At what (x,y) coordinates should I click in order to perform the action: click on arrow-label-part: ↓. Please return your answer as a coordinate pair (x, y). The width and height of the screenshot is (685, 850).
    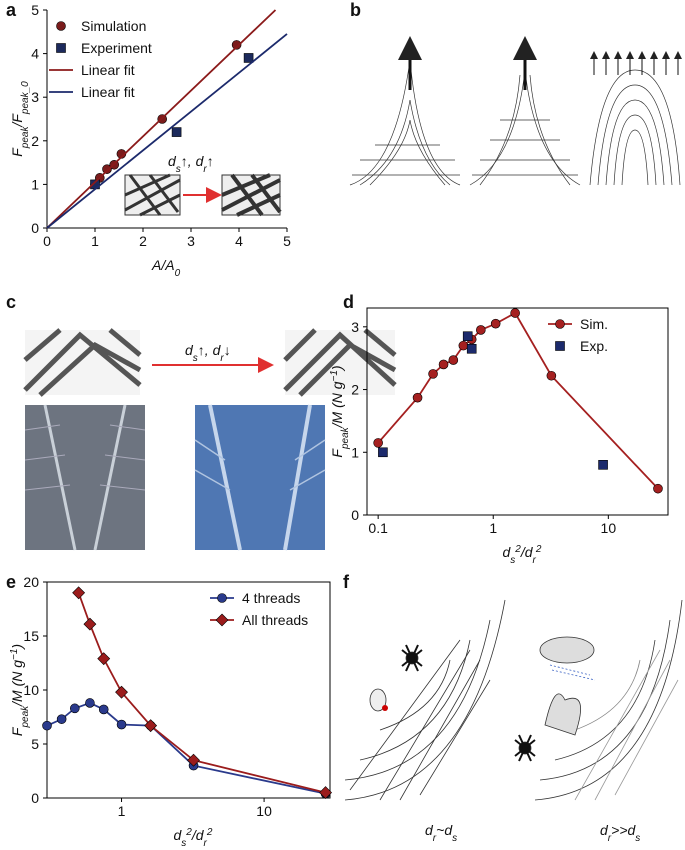
    Looking at the image, I should click on (227, 350).